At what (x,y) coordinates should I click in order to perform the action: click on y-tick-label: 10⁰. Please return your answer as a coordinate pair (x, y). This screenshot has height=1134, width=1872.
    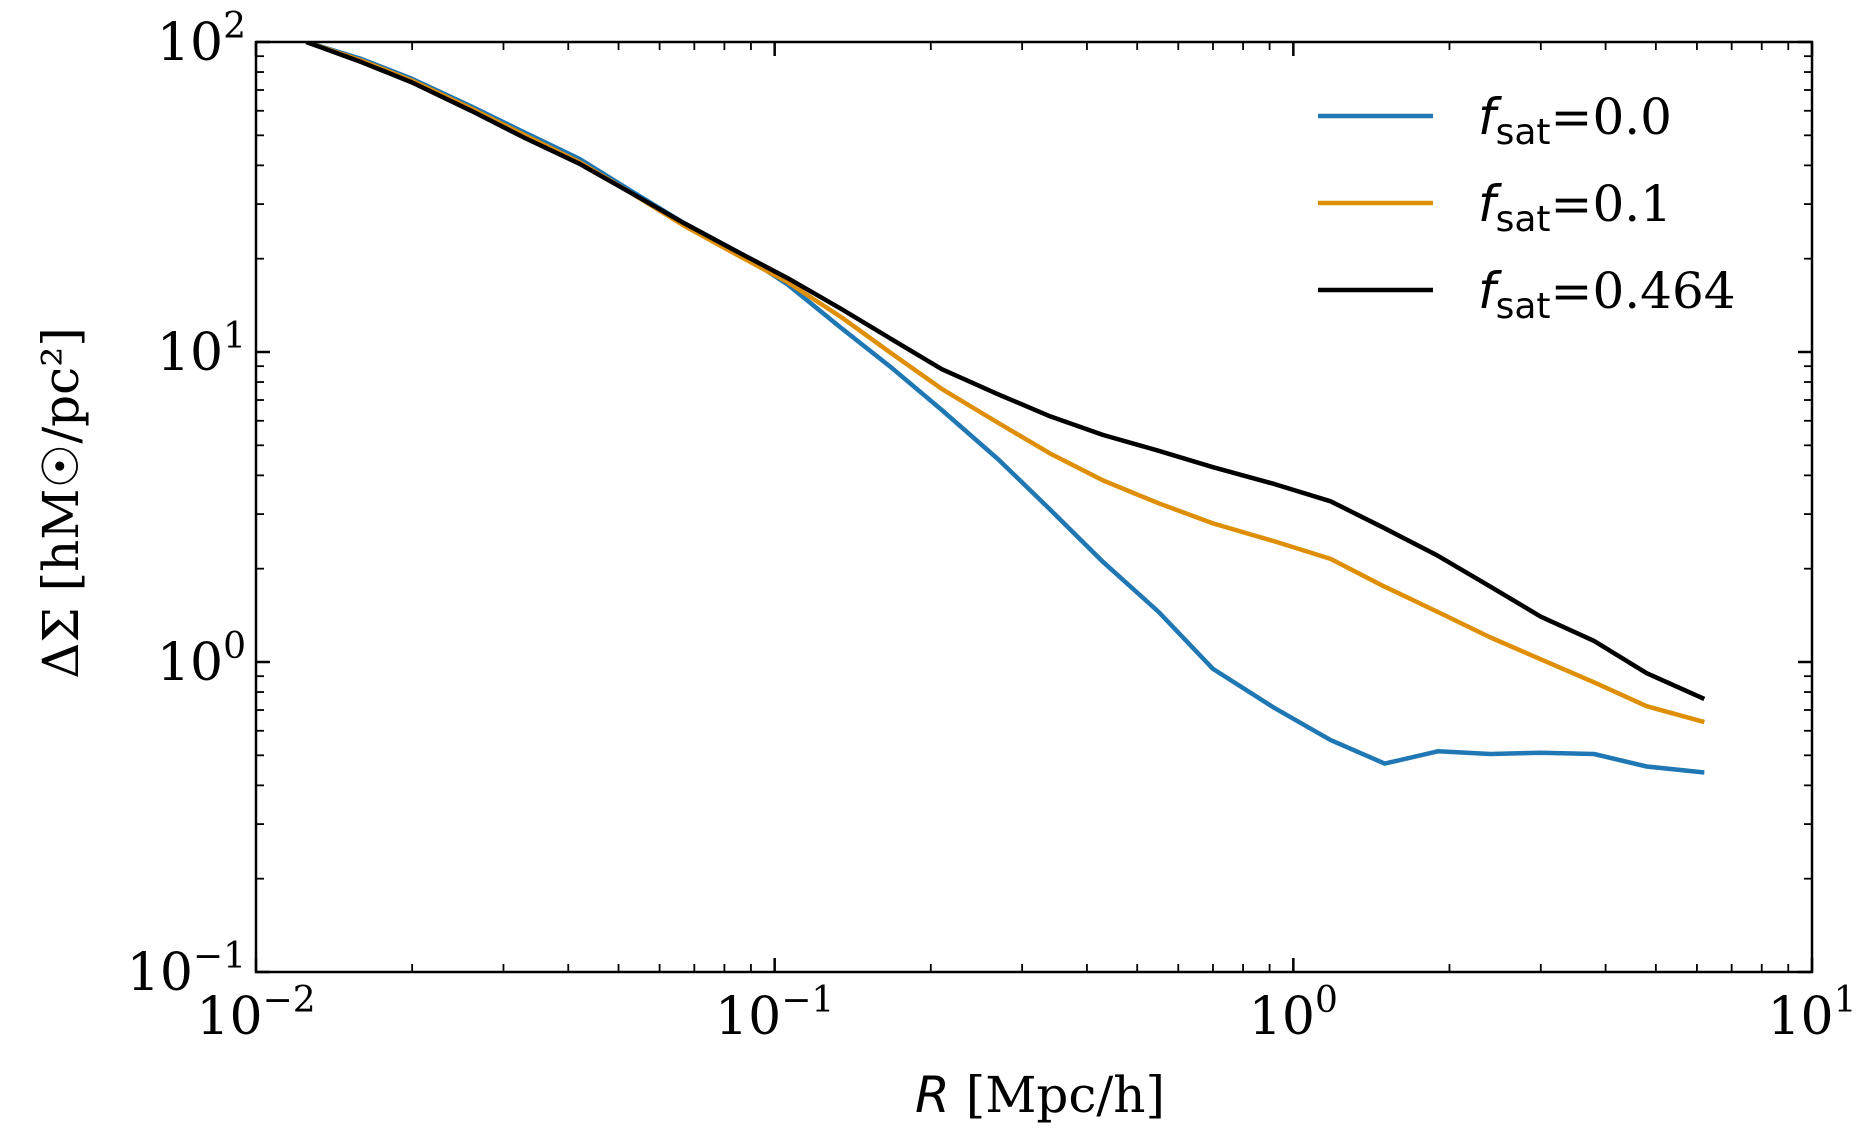
    Looking at the image, I should click on (201, 659).